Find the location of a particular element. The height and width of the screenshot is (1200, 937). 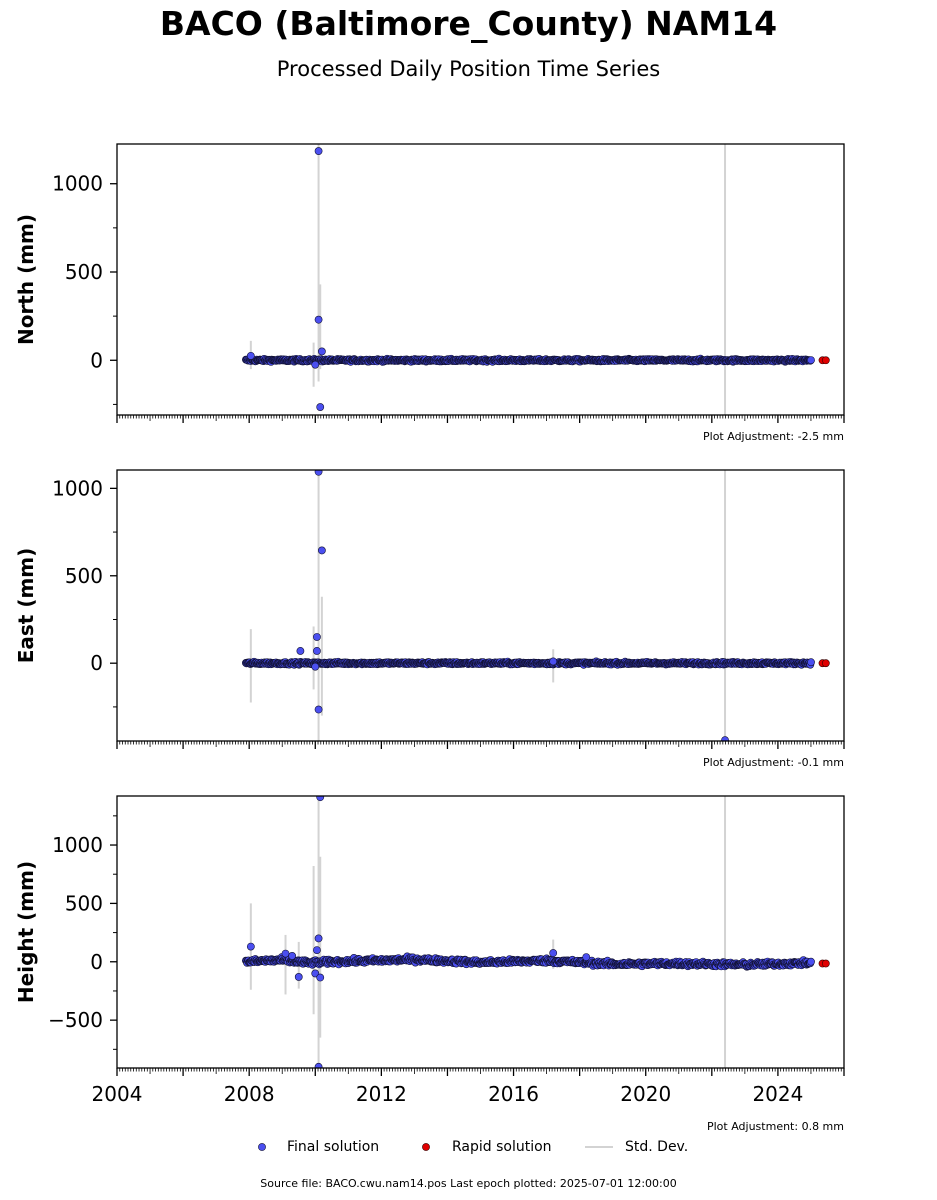

x-tick-label: 2012 is located at coordinates (381, 1094).